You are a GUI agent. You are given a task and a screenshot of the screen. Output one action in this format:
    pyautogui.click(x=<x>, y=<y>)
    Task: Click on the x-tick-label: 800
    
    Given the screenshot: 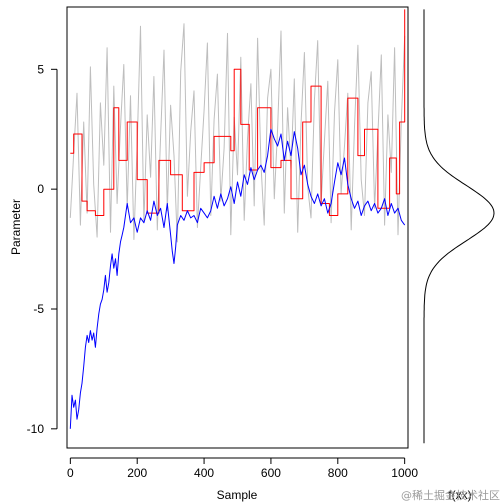 What is the action you would take?
    pyautogui.click(x=338, y=473)
    